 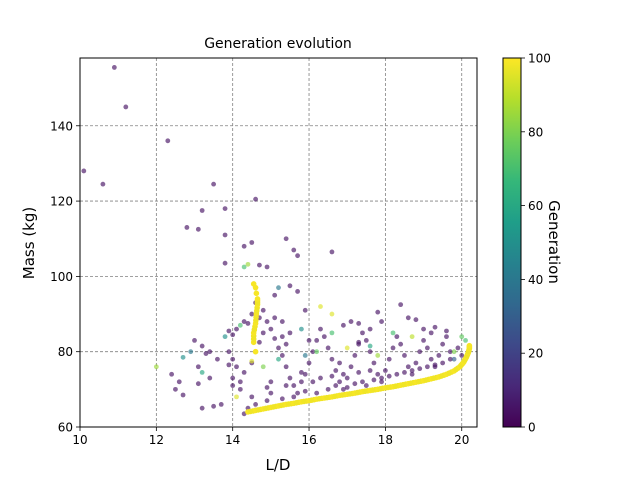 What do you see at coordinates (535, 206) in the screenshot?
I see `colorbar-tick-label: 60` at bounding box center [535, 206].